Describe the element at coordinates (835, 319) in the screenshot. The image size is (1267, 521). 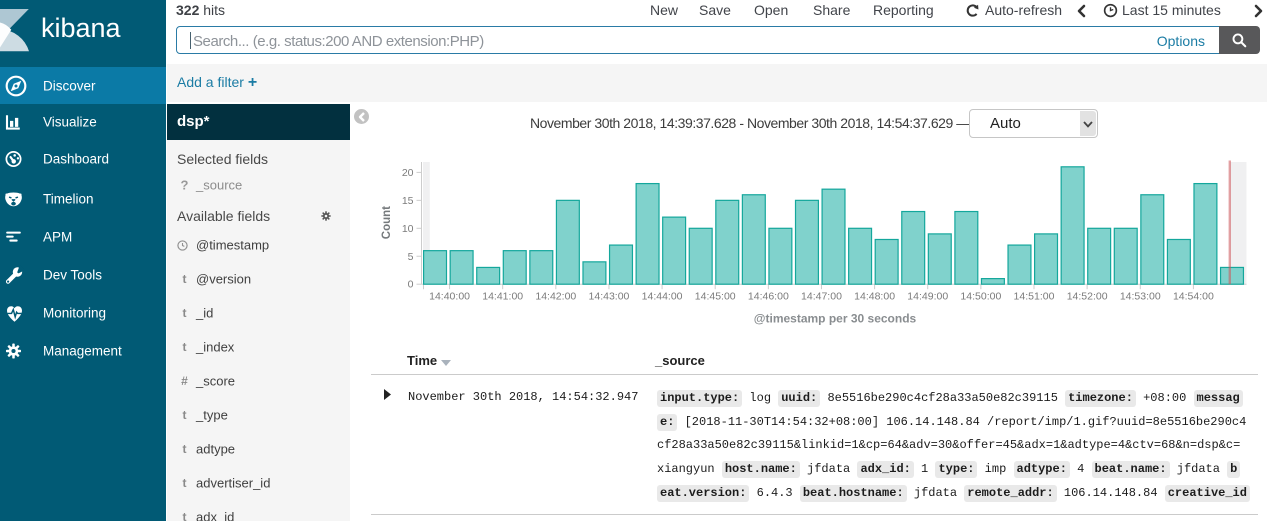
I see `svg-text: @timestamp per 30 seconds` at that location.